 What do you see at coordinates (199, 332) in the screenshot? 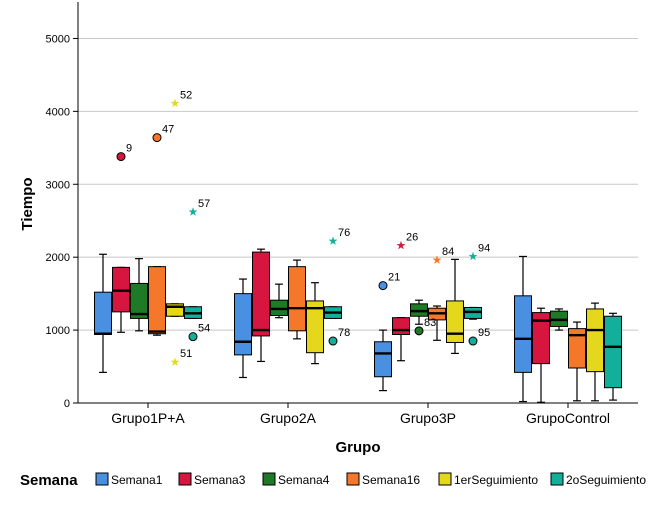
I see `outlier-54: 54` at bounding box center [199, 332].